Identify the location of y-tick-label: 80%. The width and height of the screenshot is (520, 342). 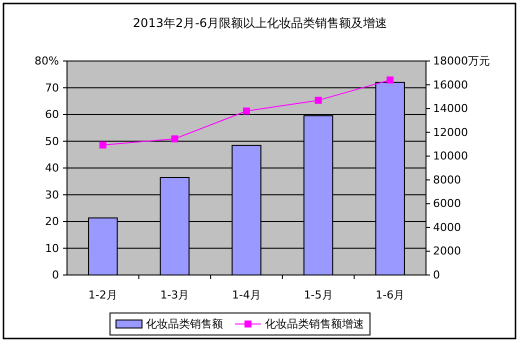
(46, 61).